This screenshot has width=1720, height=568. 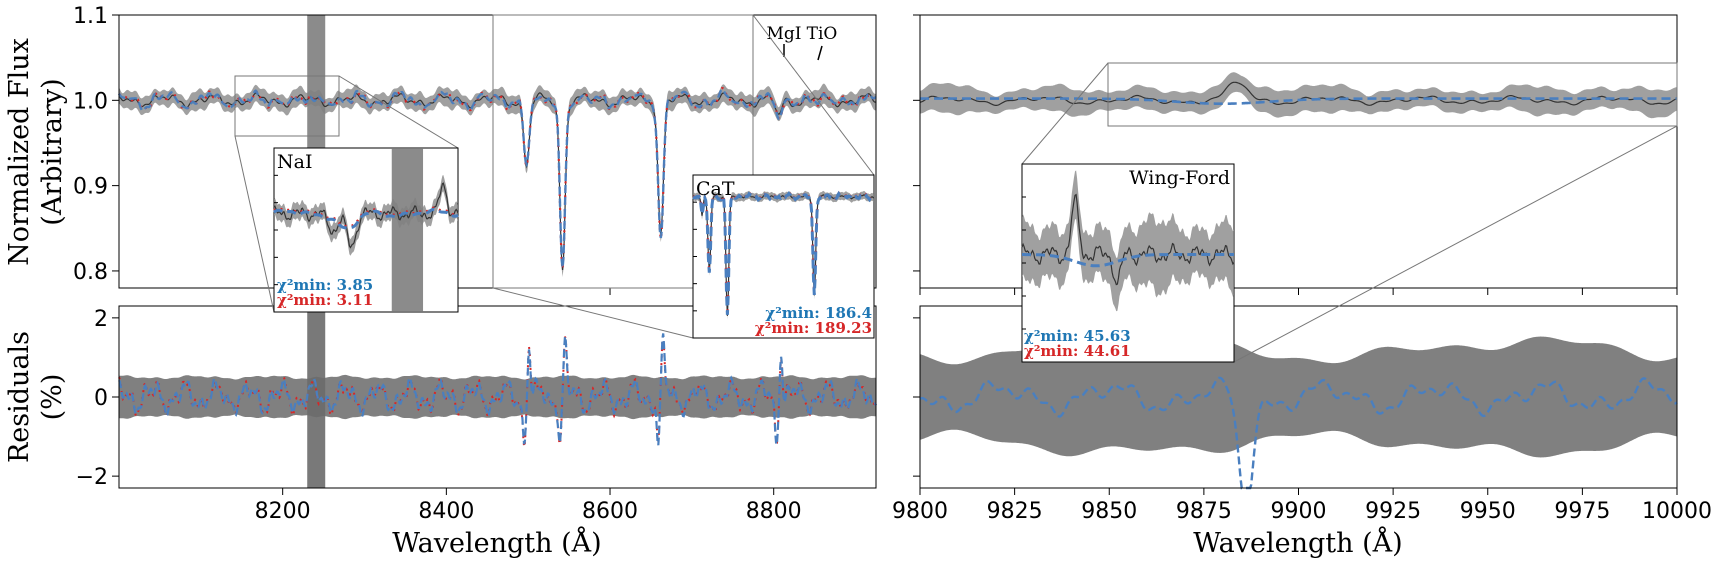 I want to click on panel-left-bottom, so click(x=497, y=397).